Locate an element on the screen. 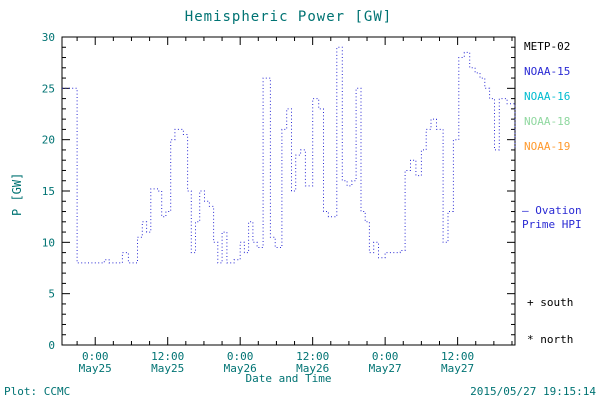 The image size is (600, 400). svg-text: 15 is located at coordinates (48, 191).